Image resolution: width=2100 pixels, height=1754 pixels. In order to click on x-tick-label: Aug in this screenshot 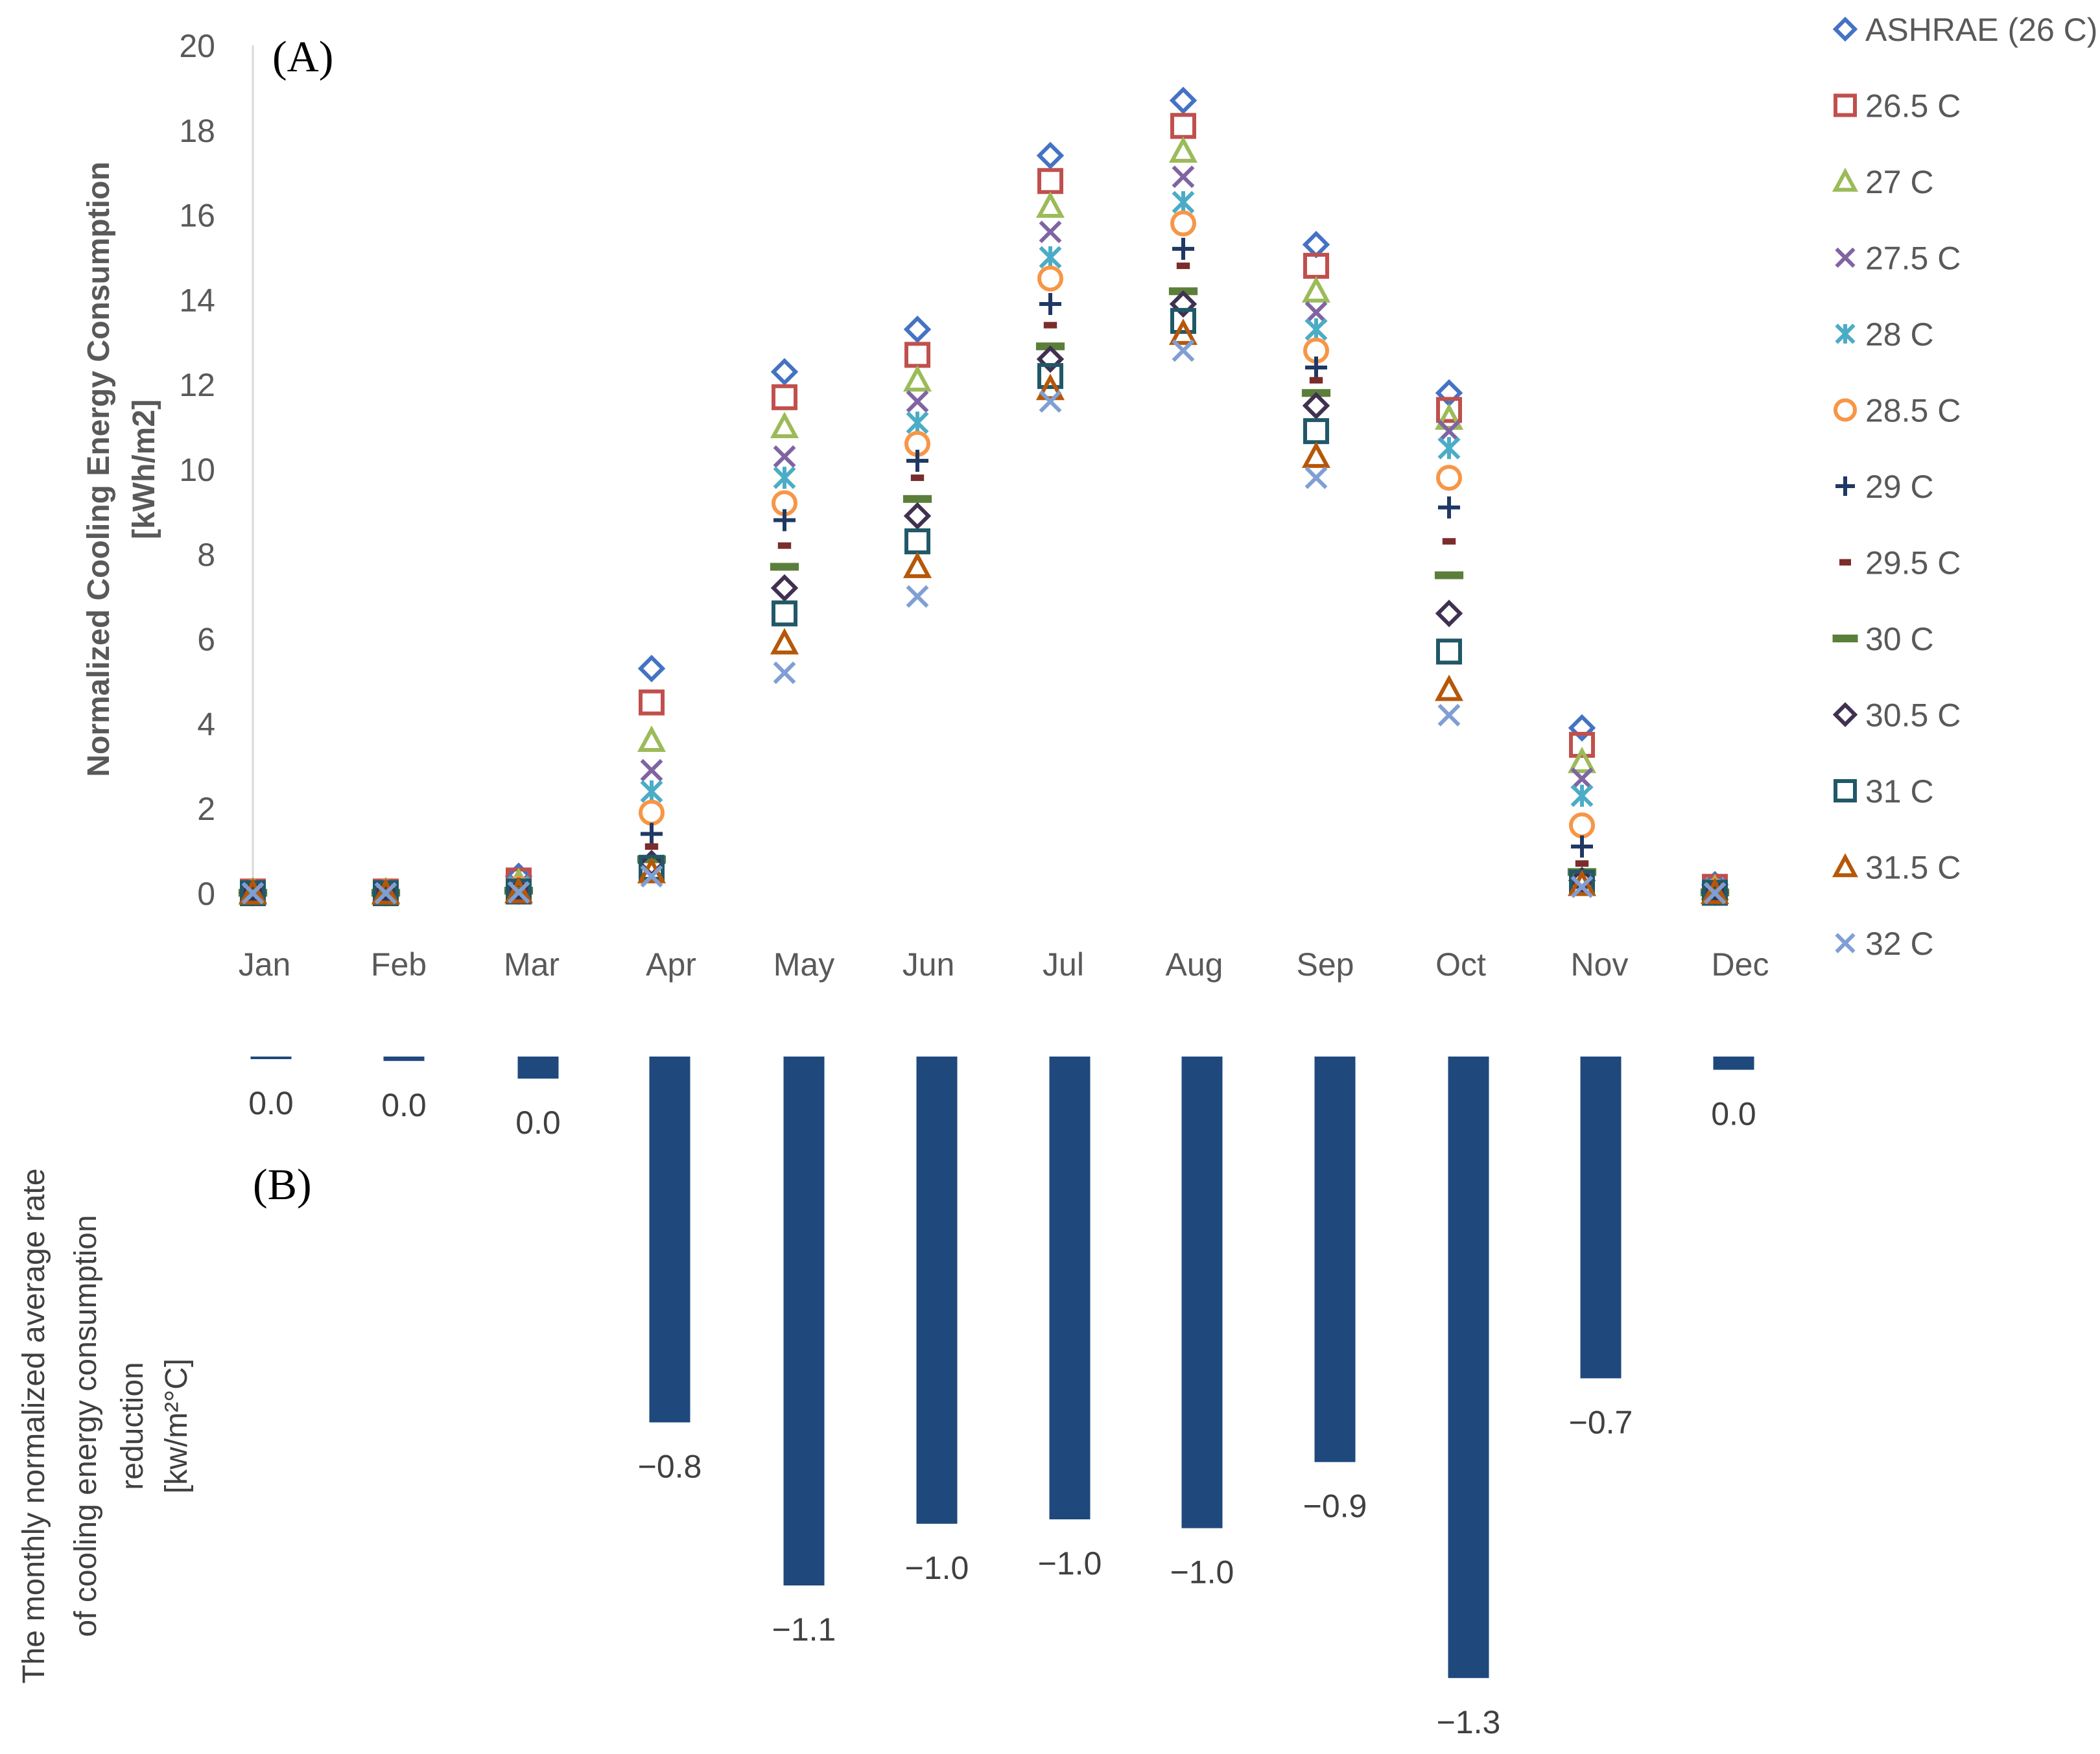, I will do `click(1194, 965)`.